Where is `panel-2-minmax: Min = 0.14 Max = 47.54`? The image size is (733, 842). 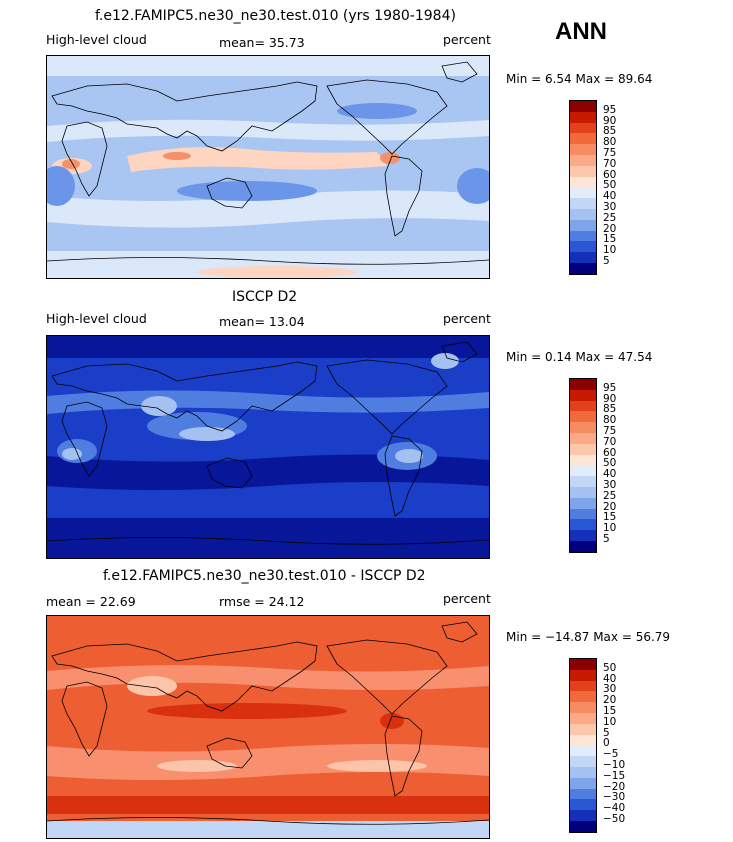
panel-2-minmax: Min = 0.14 Max = 47.54 is located at coordinates (579, 357).